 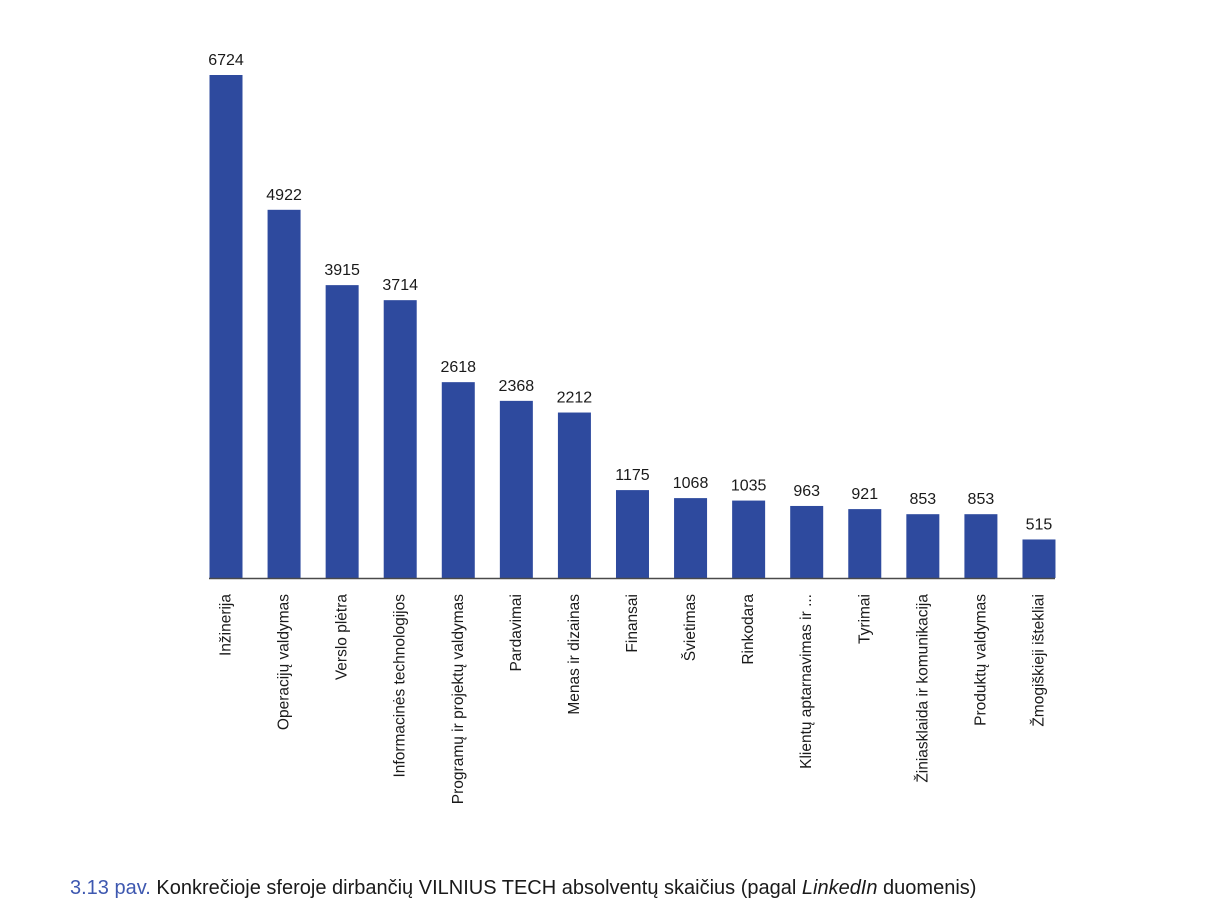 I want to click on bar-value-label: 1068, so click(x=691, y=483).